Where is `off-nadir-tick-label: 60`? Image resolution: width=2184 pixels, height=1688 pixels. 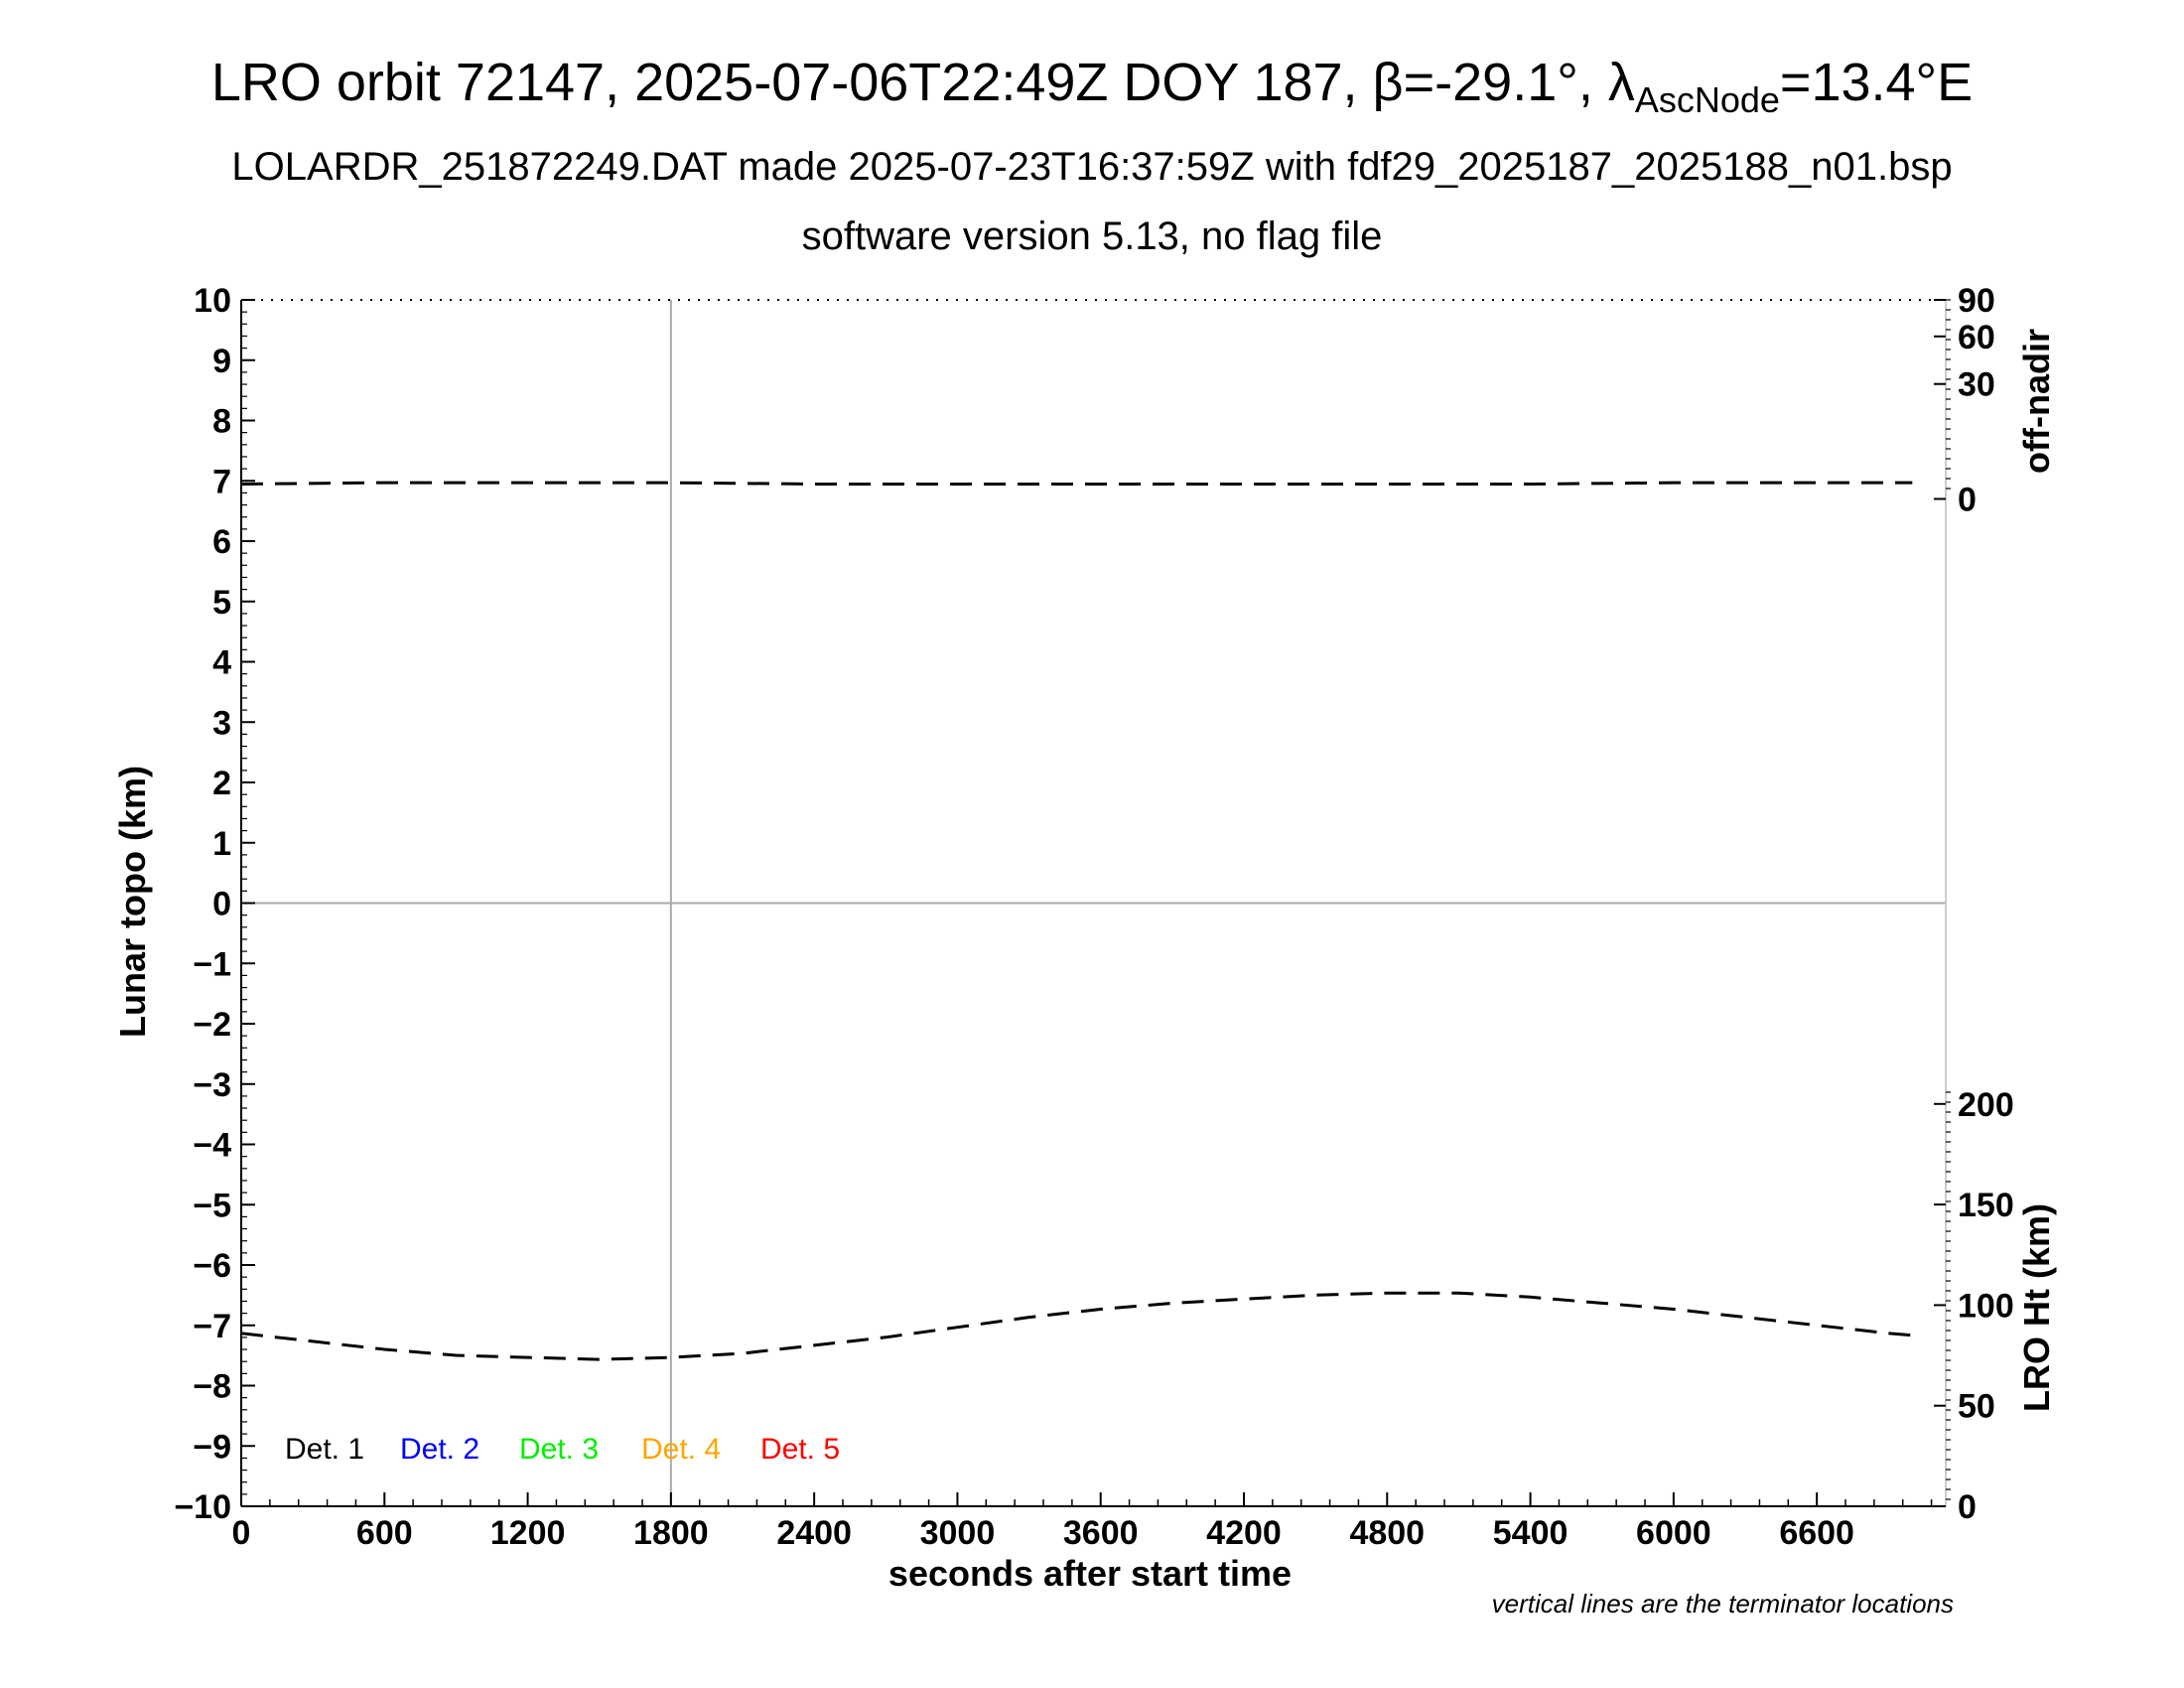
off-nadir-tick-label: 60 is located at coordinates (1976, 337).